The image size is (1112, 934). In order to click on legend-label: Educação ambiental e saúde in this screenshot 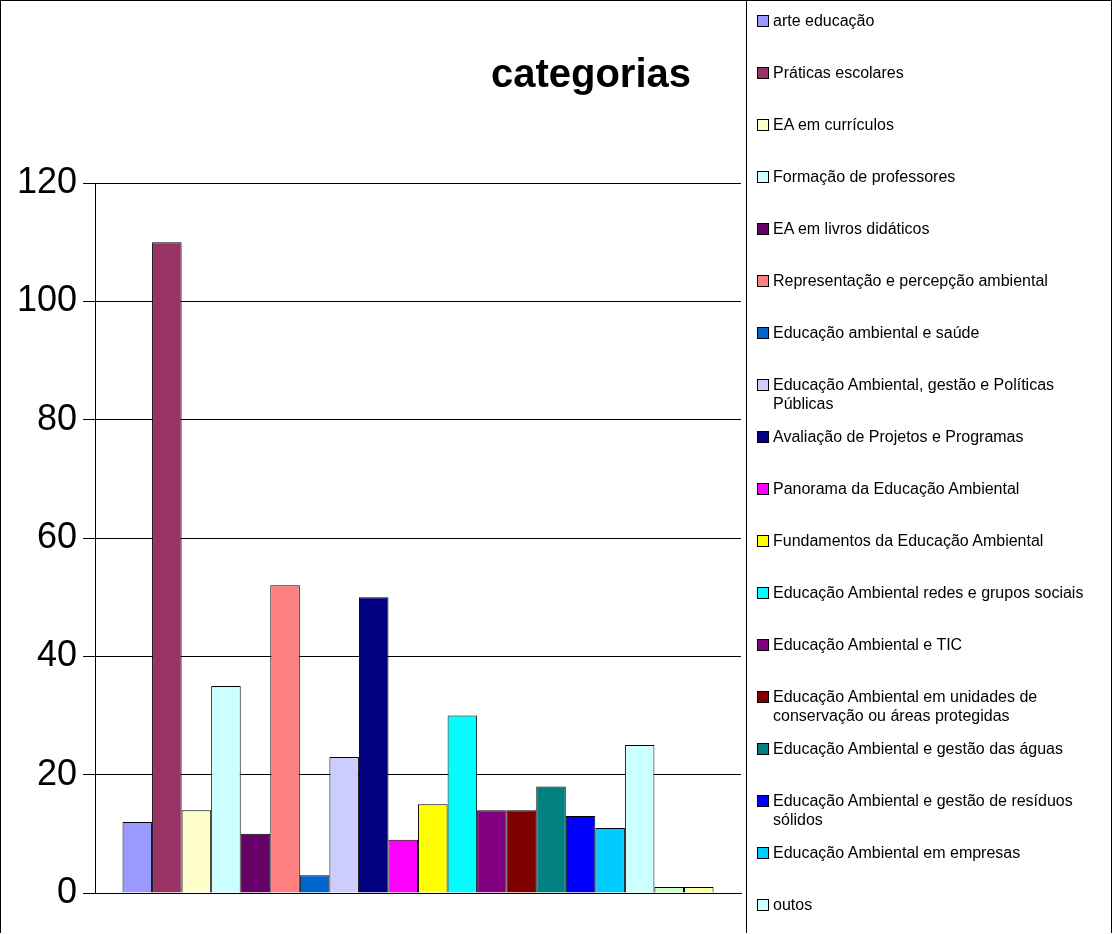, I will do `click(876, 332)`.